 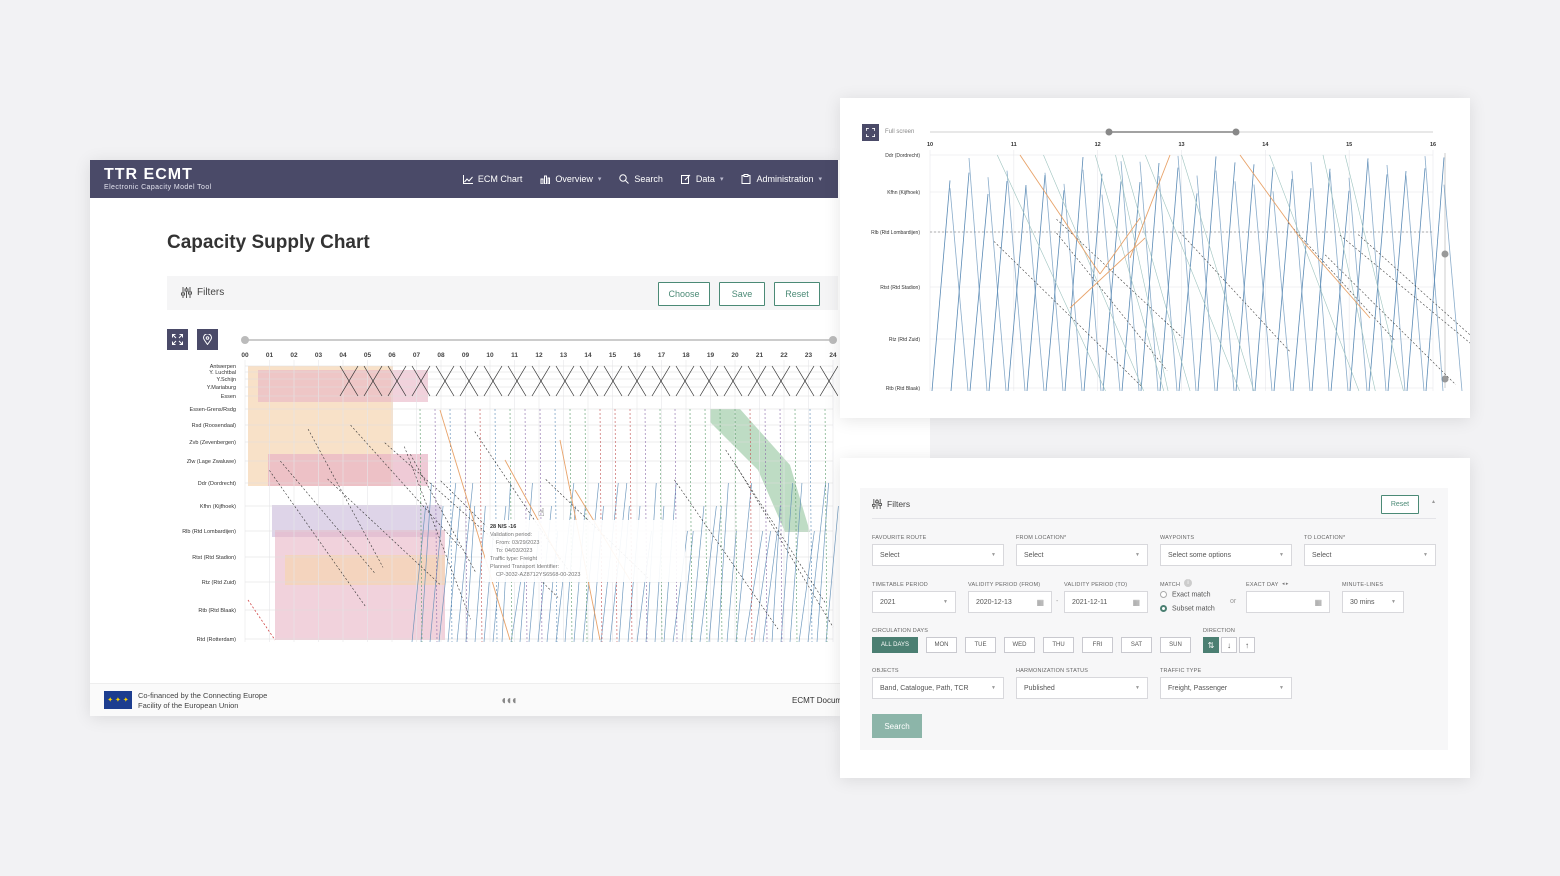 What do you see at coordinates (1175, 645) in the screenshot?
I see `day-sun: SUN` at bounding box center [1175, 645].